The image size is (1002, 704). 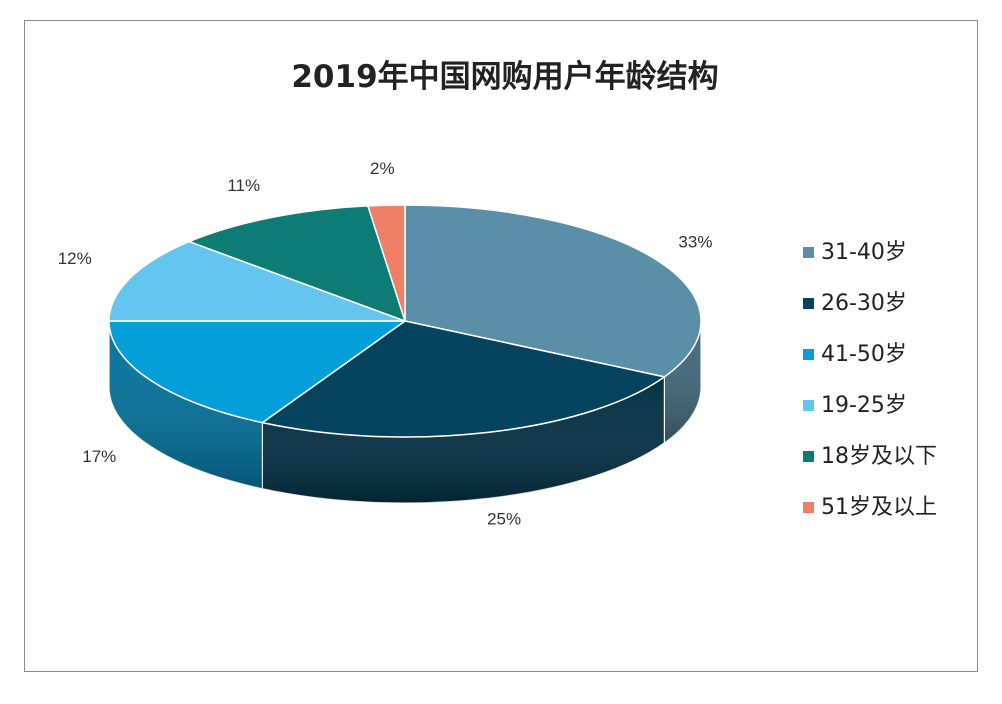 What do you see at coordinates (682, 382) in the screenshot?
I see `slice-31-40岁-side-shade` at bounding box center [682, 382].